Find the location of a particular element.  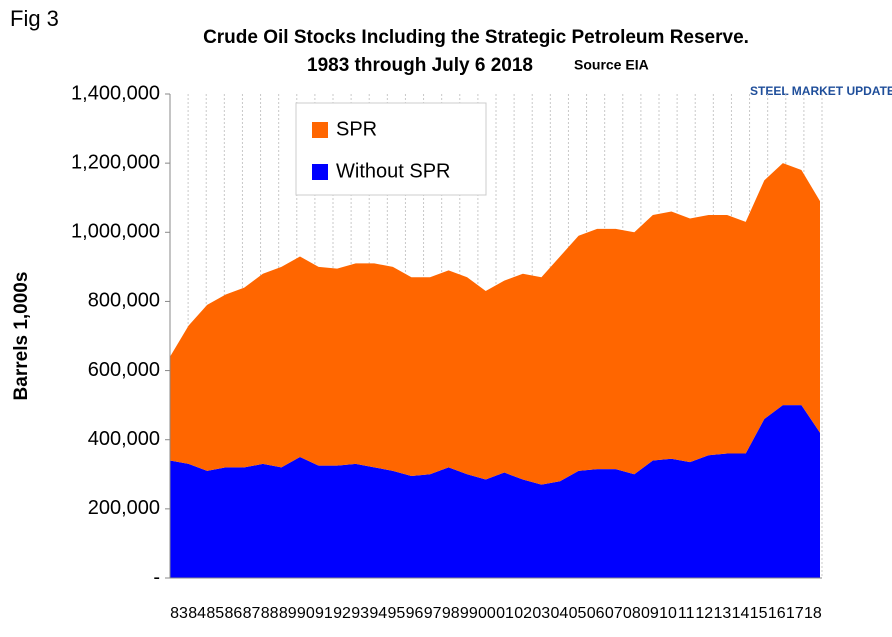

x-tick-label: 88 is located at coordinates (270, 613).